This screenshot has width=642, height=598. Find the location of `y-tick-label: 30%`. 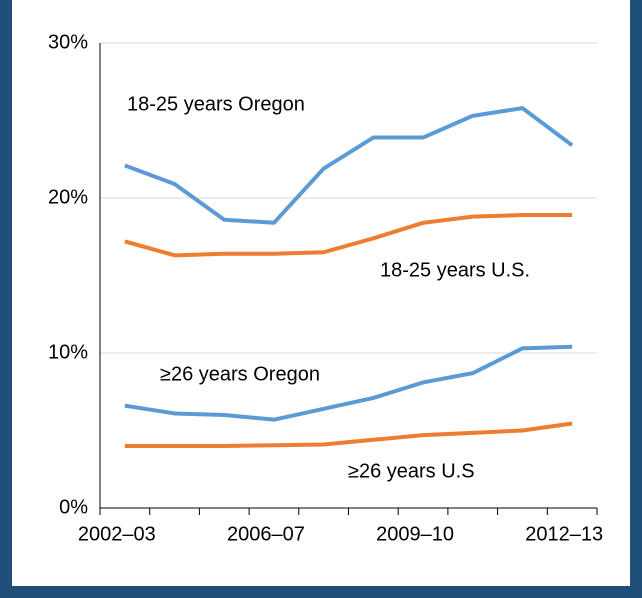

y-tick-label: 30% is located at coordinates (68, 42).